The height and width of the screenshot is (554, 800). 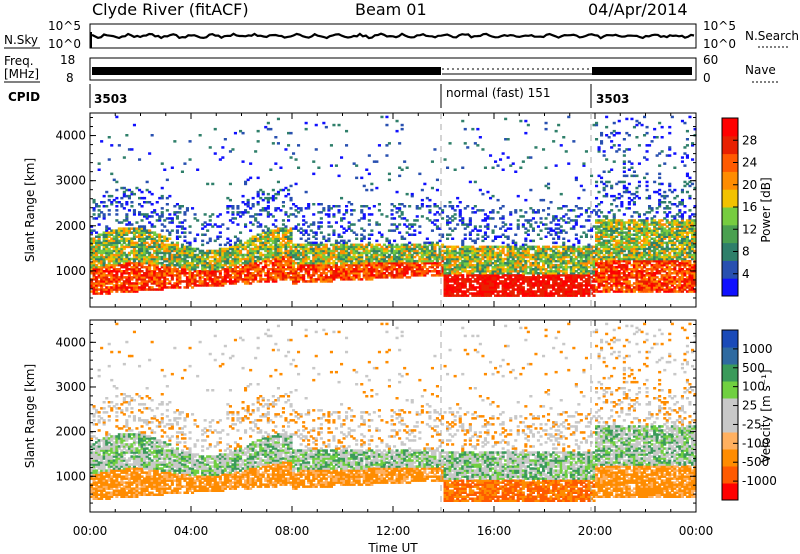 What do you see at coordinates (719, 26) in the screenshot?
I see `nsearch-tick-high: 10^5` at bounding box center [719, 26].